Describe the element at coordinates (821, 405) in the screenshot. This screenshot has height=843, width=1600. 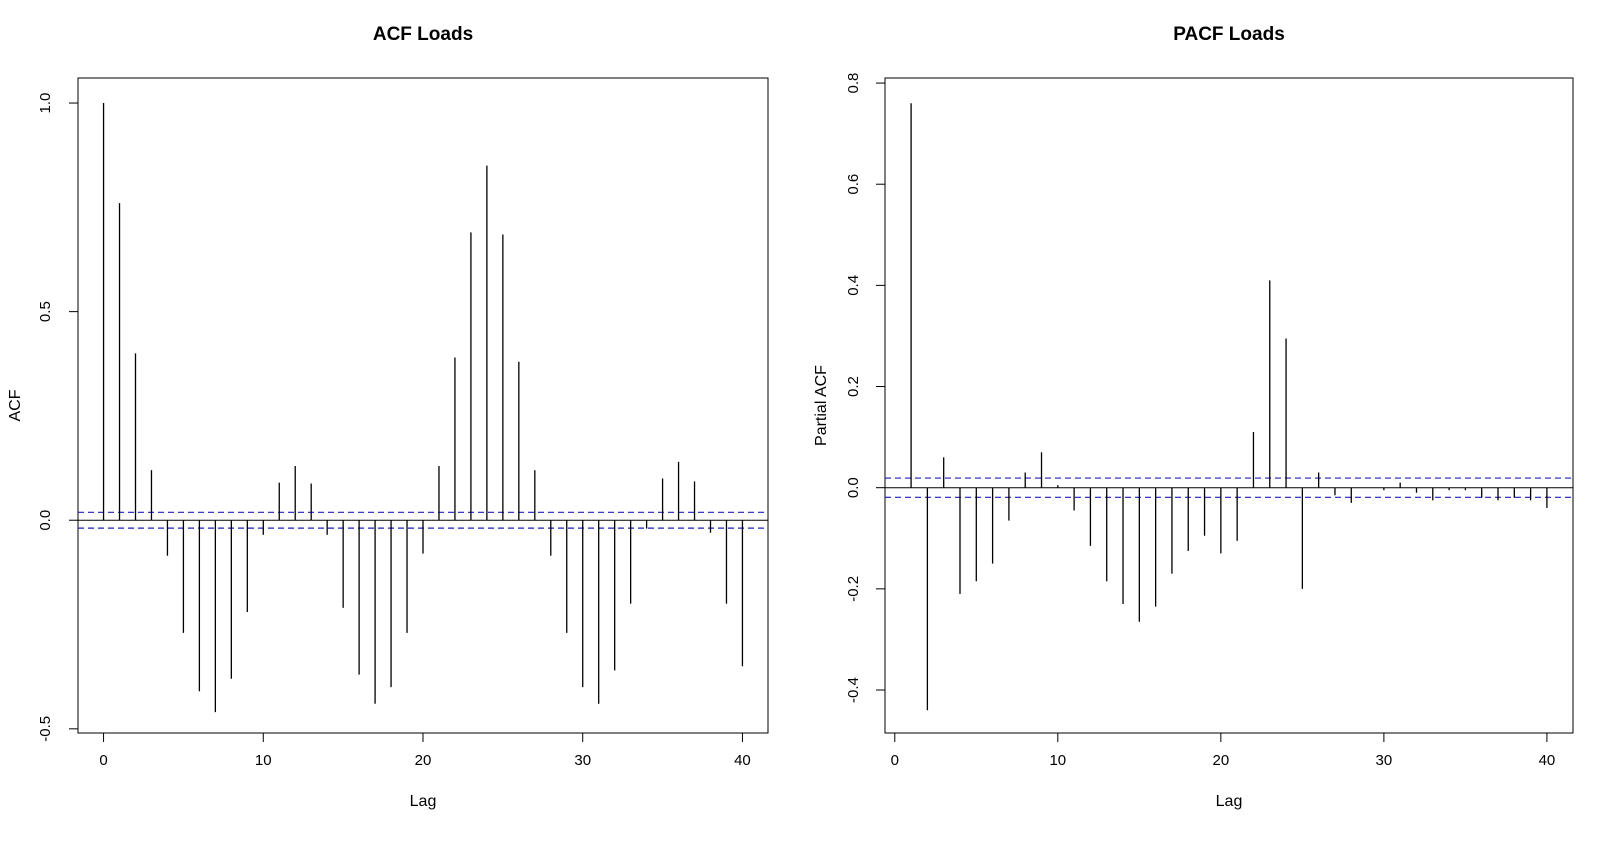
I see `y-axis-label: Partial ACF` at that location.